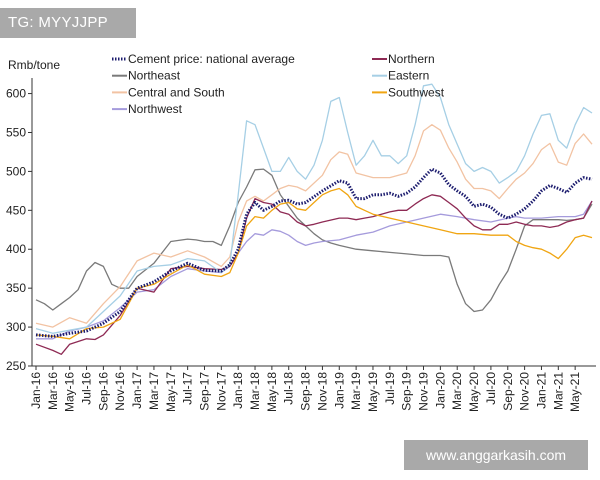 The height and width of the screenshot is (480, 600). What do you see at coordinates (53, 391) in the screenshot?
I see `x-tick-label: Mar-16` at bounding box center [53, 391].